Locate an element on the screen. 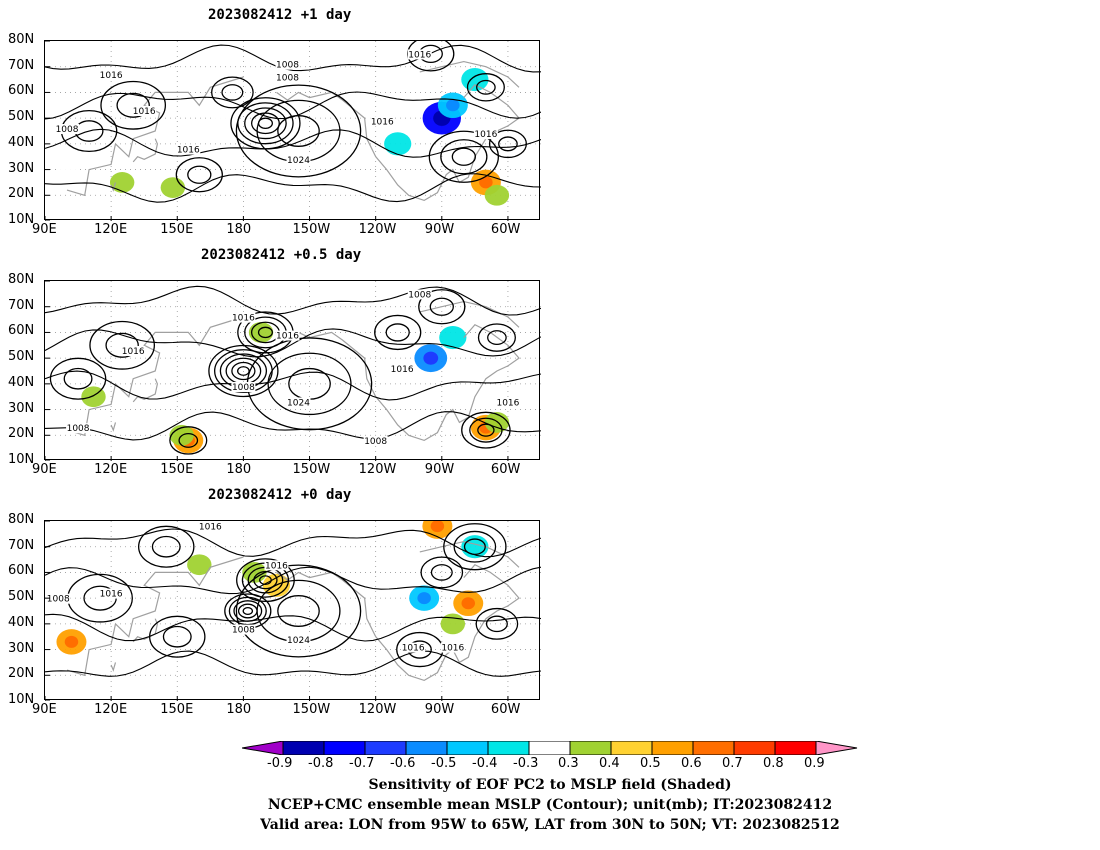 The height and width of the screenshot is (850, 1100). colorbar-tick-label: -0.4 is located at coordinates (485, 763).